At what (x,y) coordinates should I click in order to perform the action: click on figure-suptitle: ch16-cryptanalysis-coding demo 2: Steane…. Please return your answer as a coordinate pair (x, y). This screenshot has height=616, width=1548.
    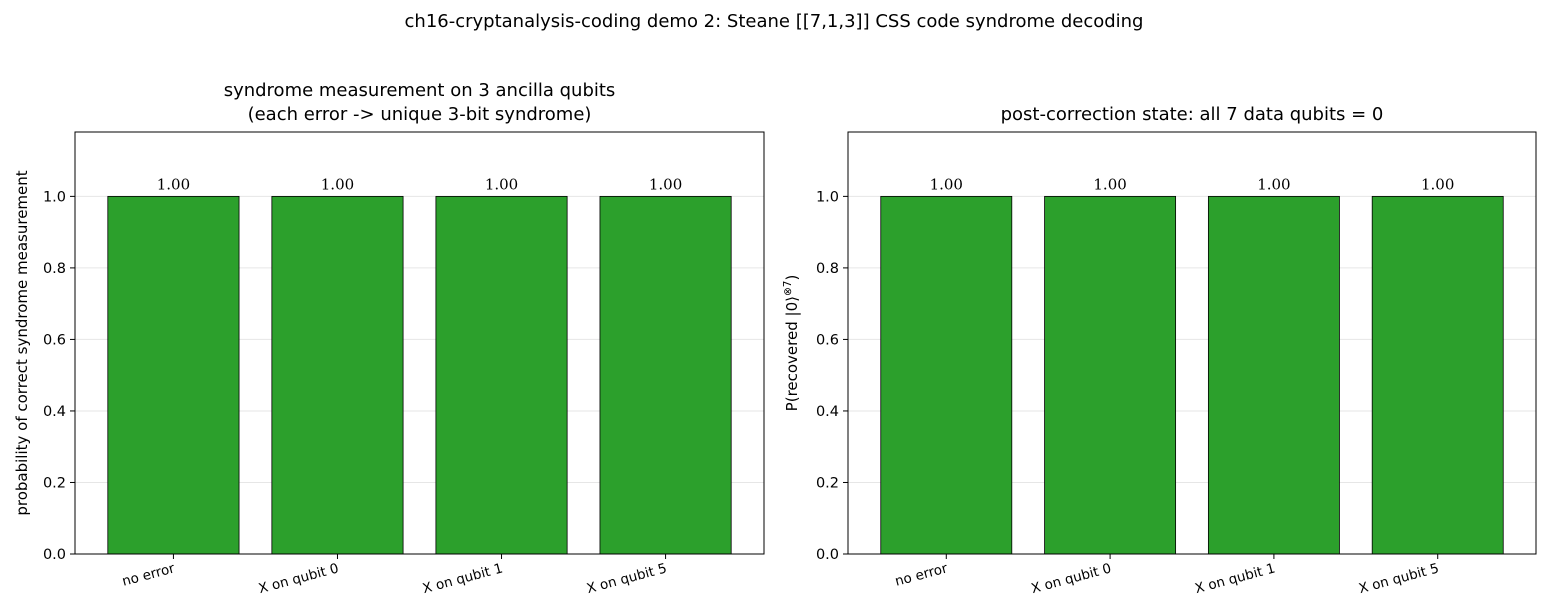
    Looking at the image, I should click on (774, 21).